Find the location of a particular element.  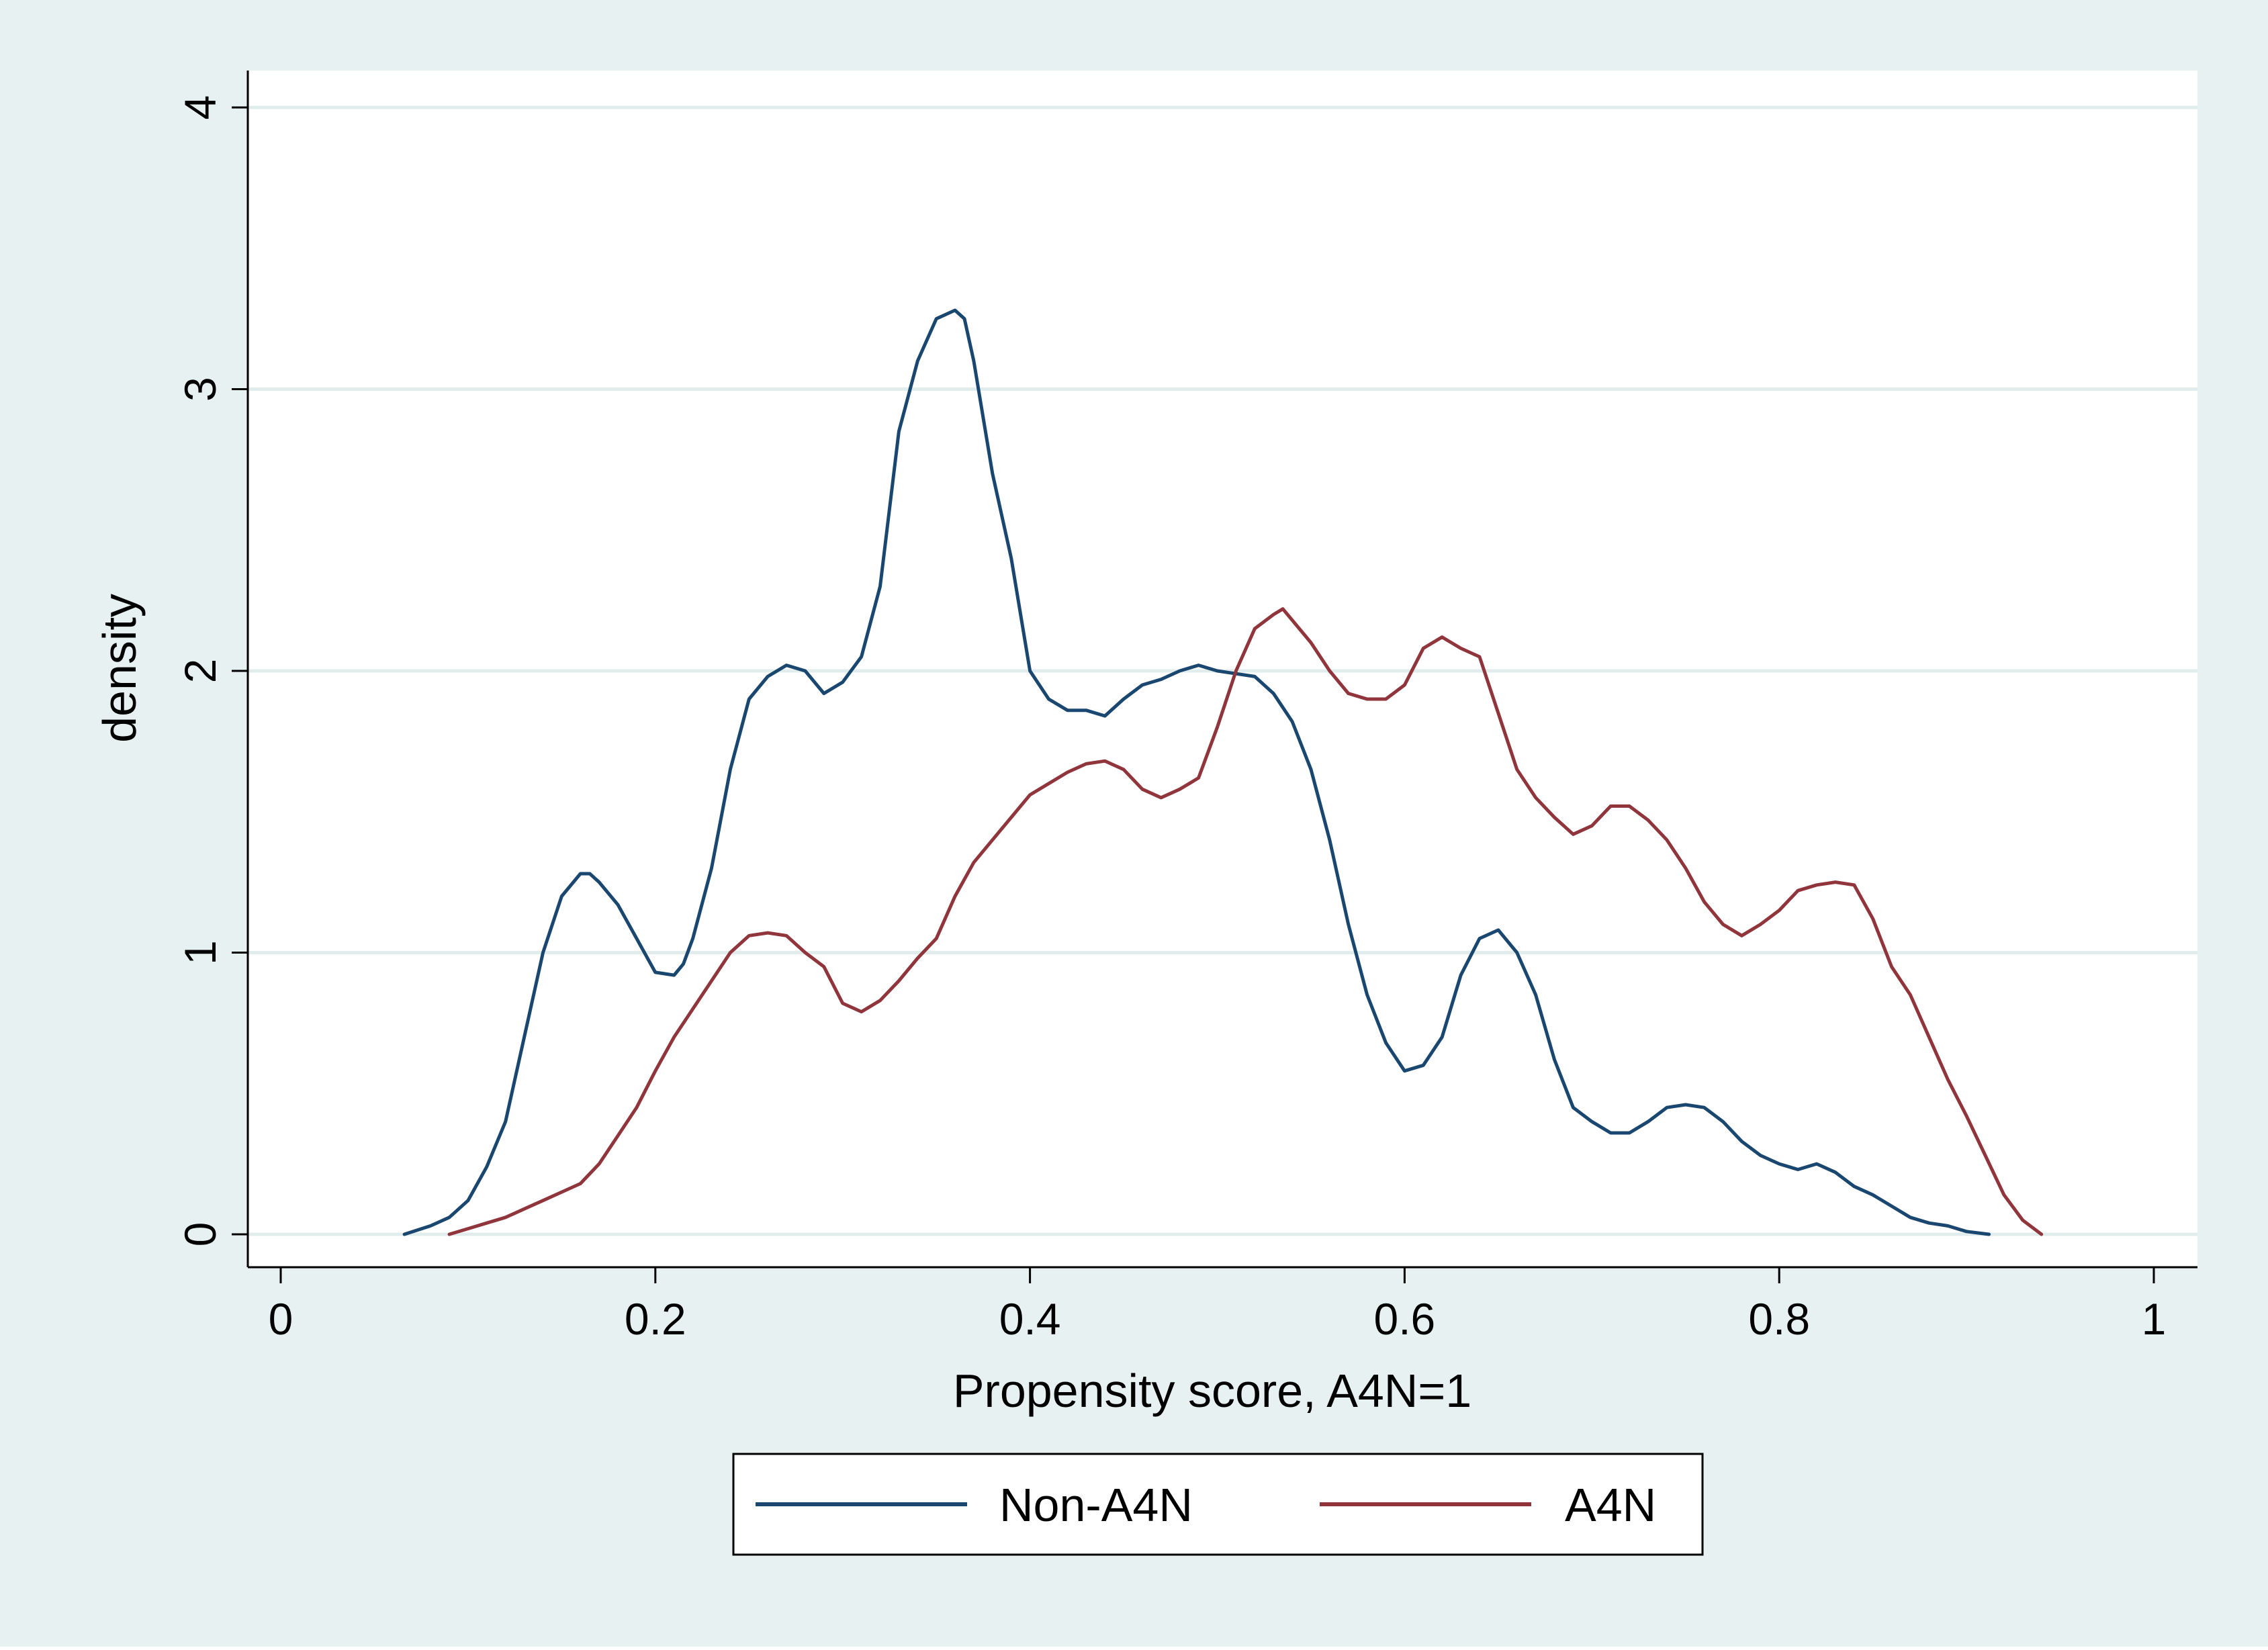

legend-label-non-a4n: Non-A4N is located at coordinates (1096, 1505).